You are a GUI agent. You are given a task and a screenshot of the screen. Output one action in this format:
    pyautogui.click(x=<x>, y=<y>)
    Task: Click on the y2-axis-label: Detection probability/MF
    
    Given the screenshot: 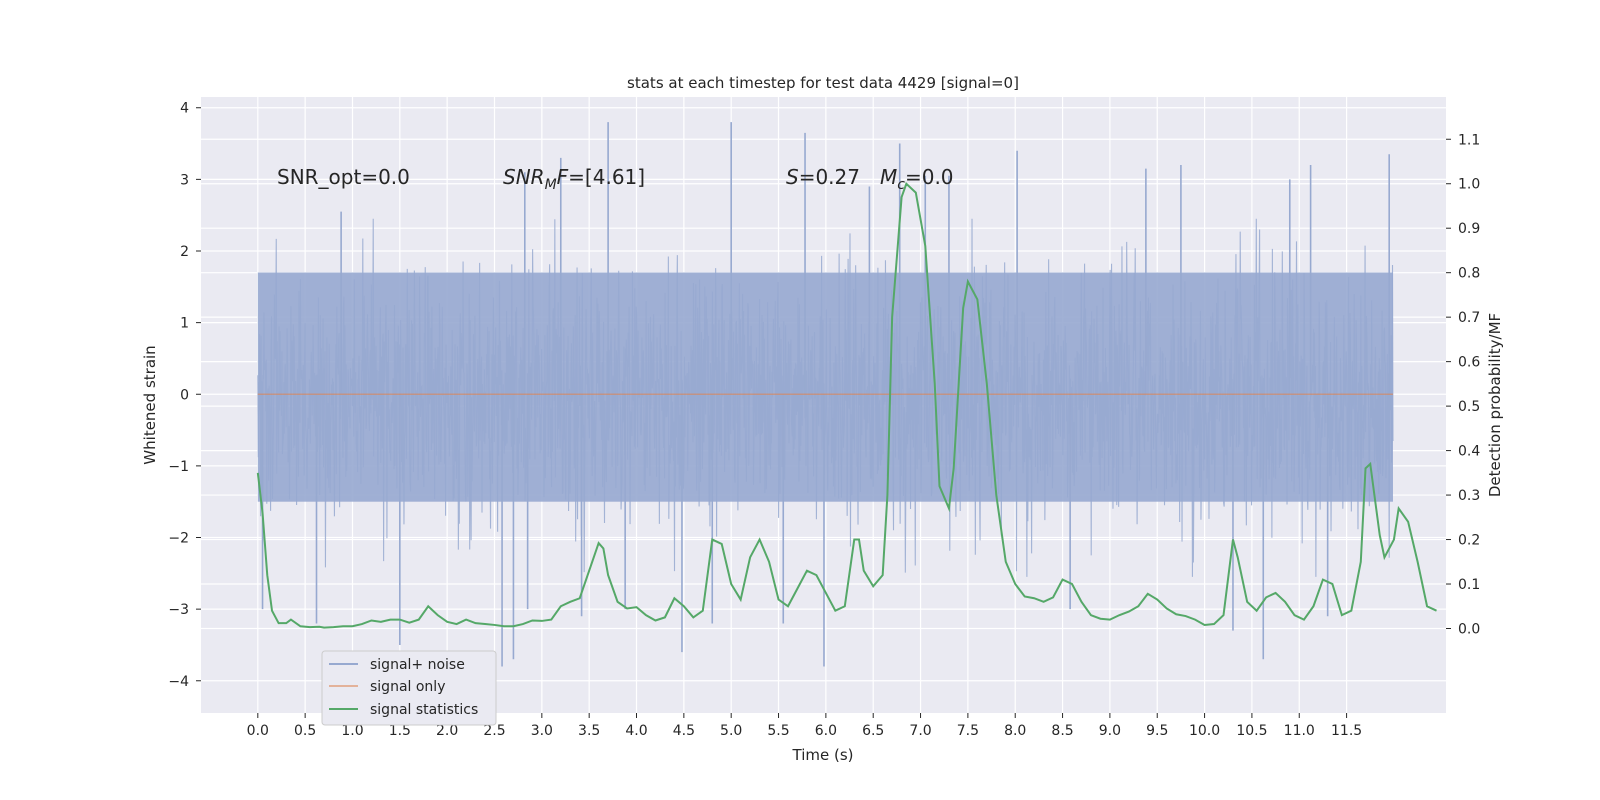 What is the action you would take?
    pyautogui.click(x=1495, y=405)
    